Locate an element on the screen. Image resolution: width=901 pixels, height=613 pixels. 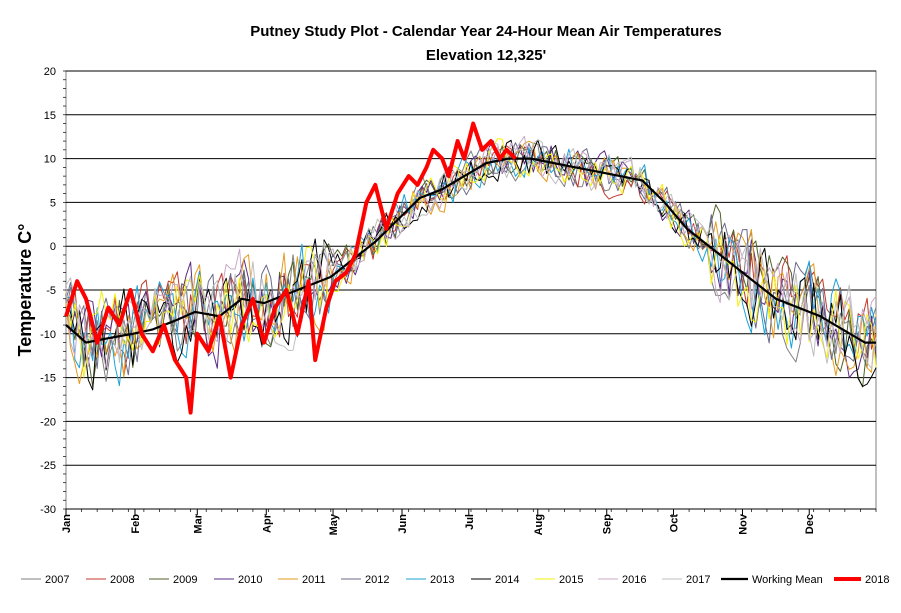
y-tick-label: -15 is located at coordinates (48, 379).